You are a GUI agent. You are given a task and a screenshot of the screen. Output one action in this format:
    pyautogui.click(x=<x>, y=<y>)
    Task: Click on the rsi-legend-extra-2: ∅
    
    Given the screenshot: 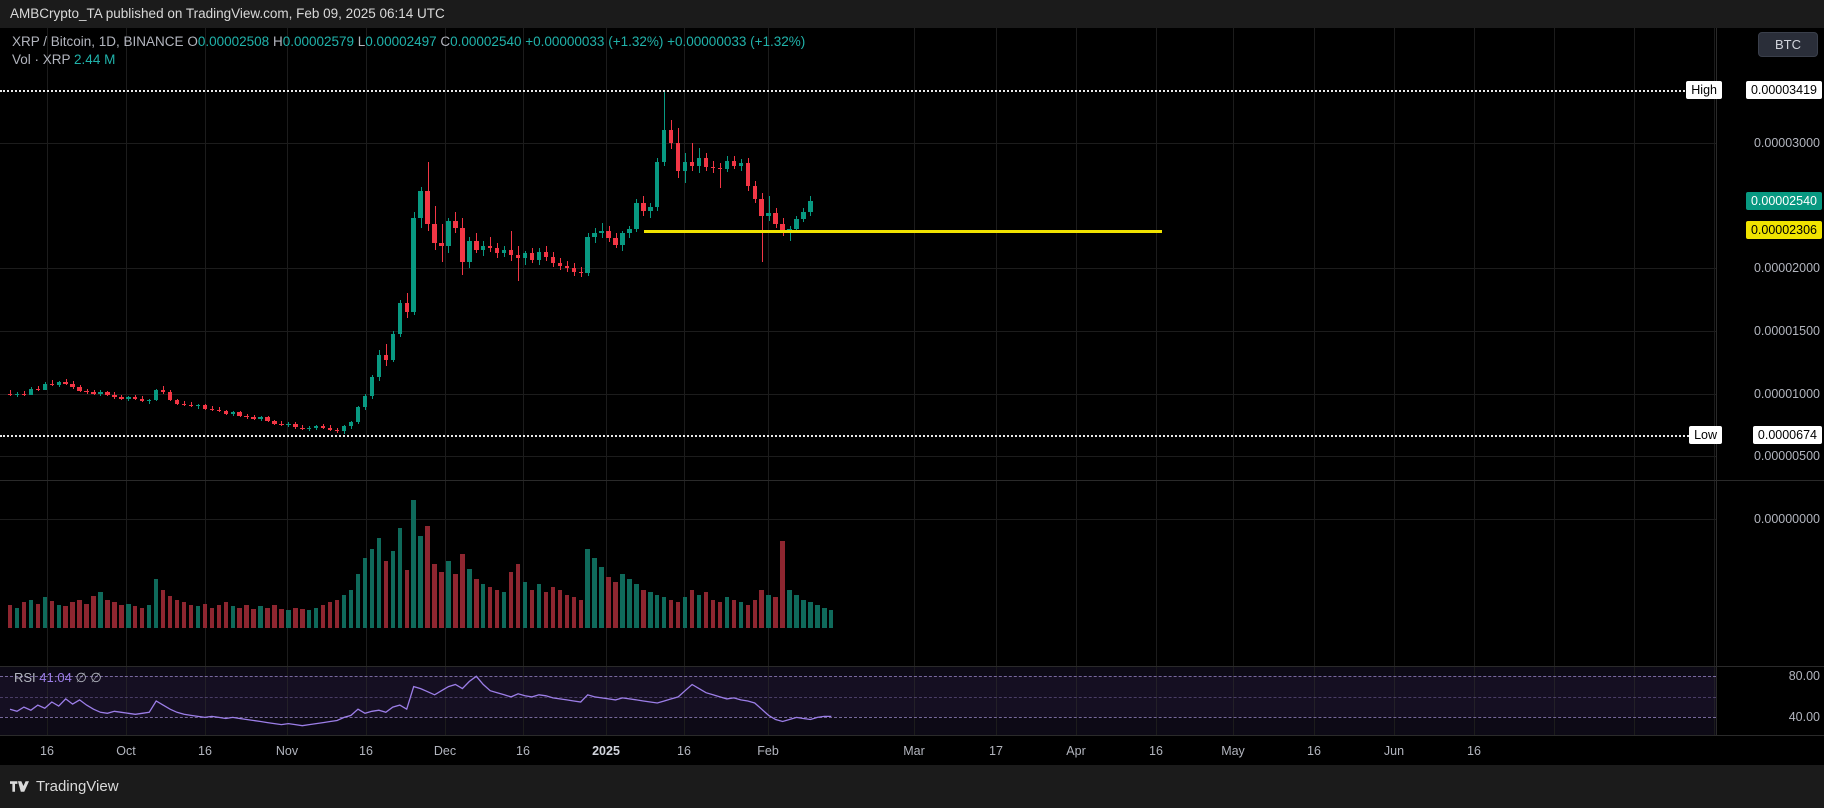 What is the action you would take?
    pyautogui.click(x=96, y=677)
    